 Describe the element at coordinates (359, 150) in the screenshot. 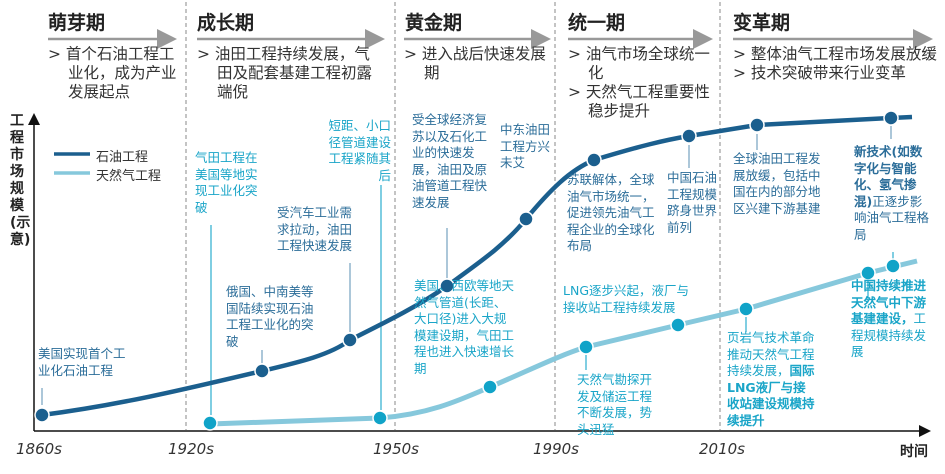

I see `annotation: 短距、小口径管道建设工程紧随其后` at that location.